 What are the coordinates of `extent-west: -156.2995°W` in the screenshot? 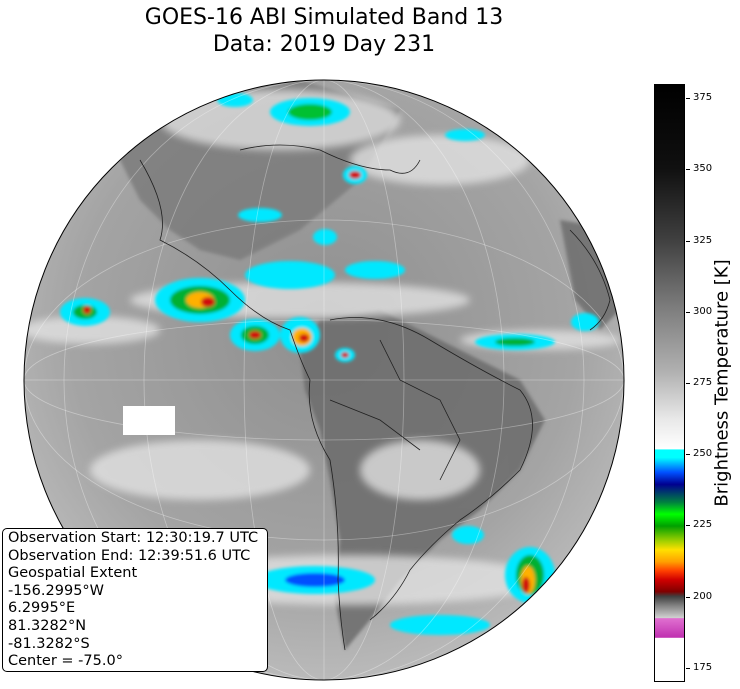 It's located at (56, 590).